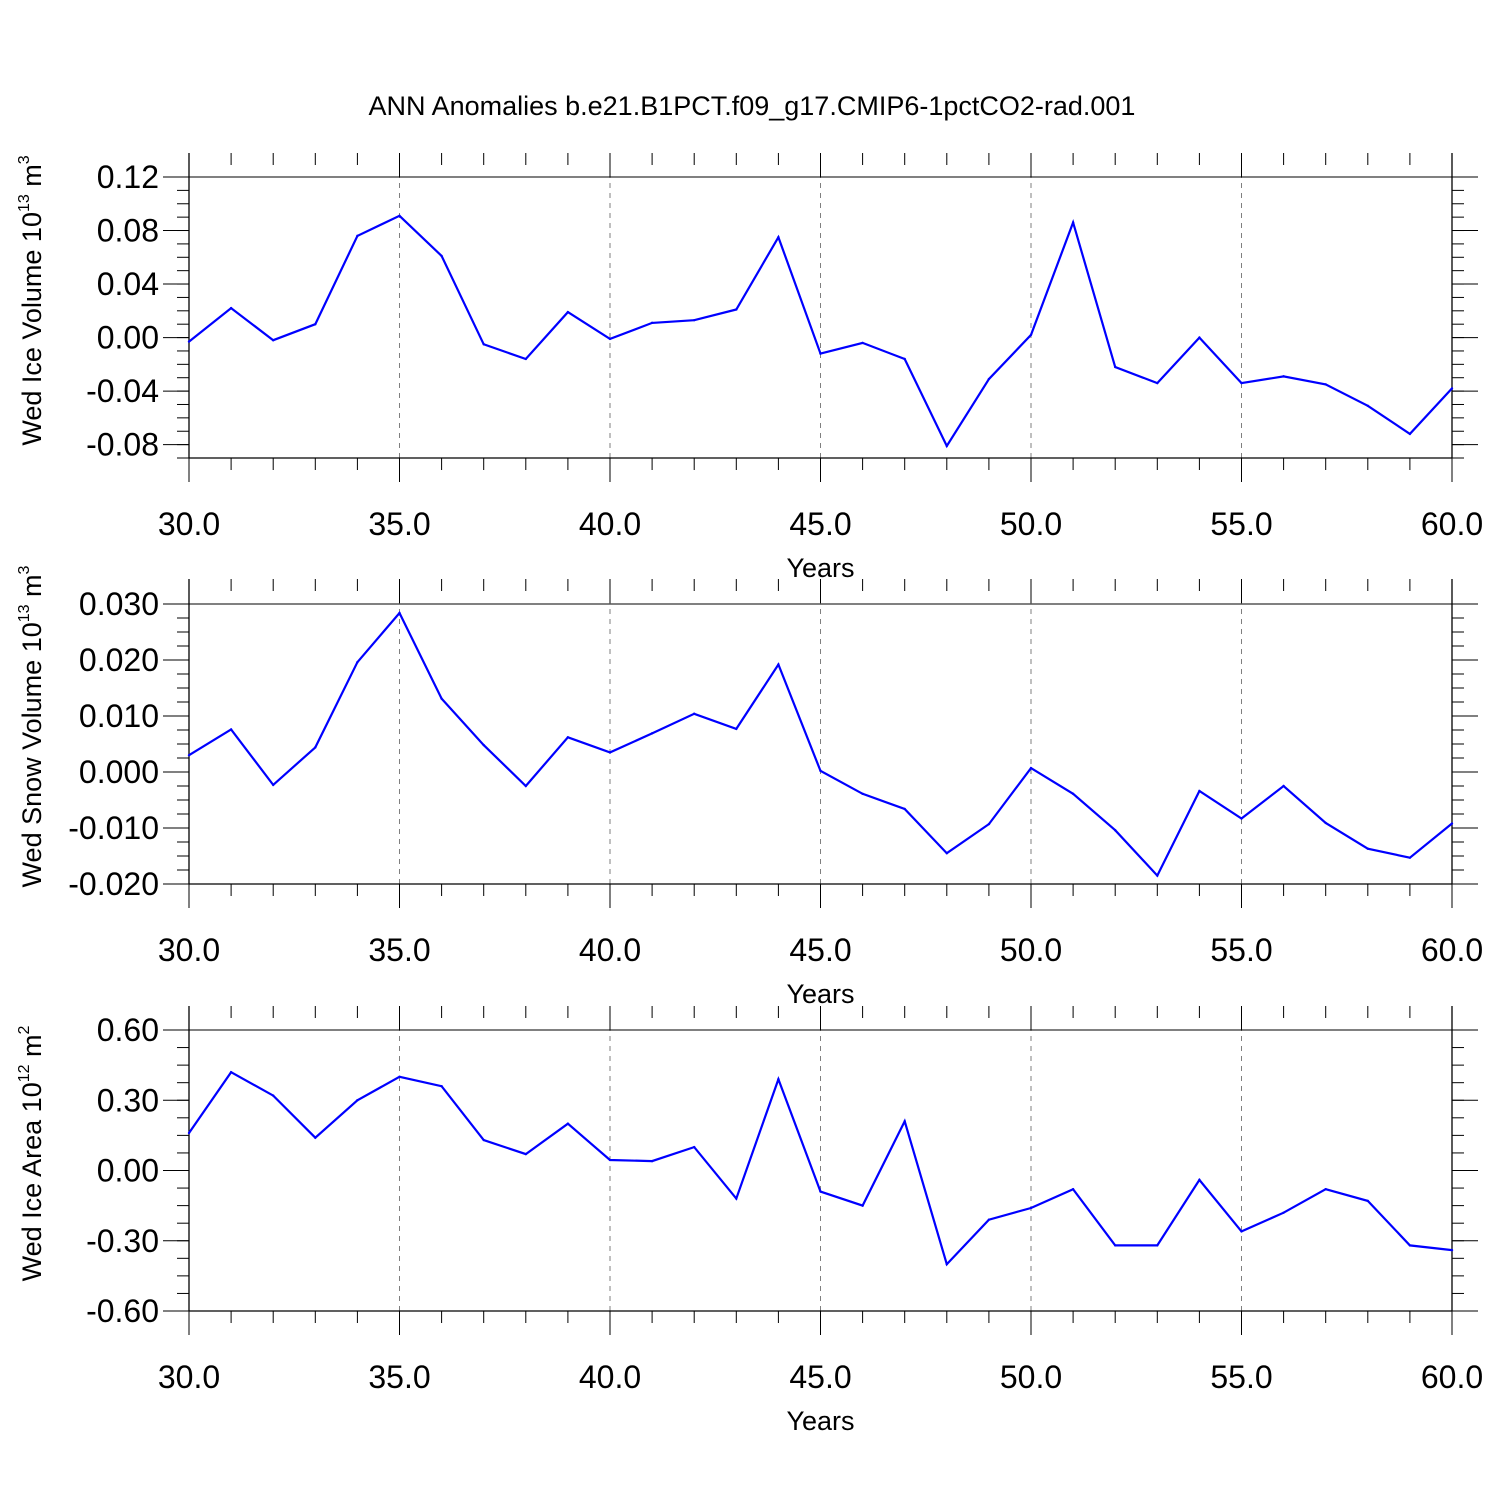 This screenshot has height=1500, width=1500. Describe the element at coordinates (119, 604) in the screenshot. I see `y-tick-label: 0.030` at that location.